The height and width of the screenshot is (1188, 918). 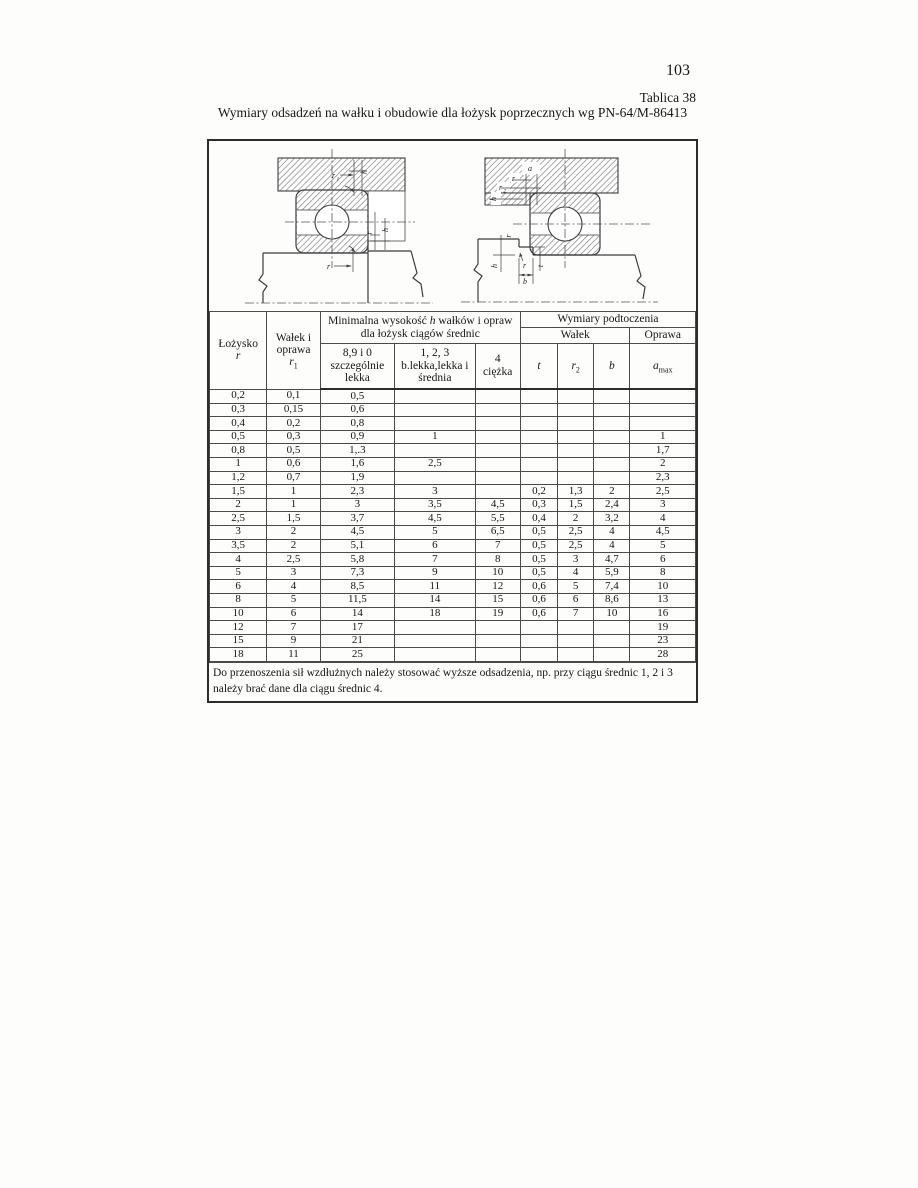 What do you see at coordinates (497, 559) in the screenshot?
I see `table-cell: 8` at bounding box center [497, 559].